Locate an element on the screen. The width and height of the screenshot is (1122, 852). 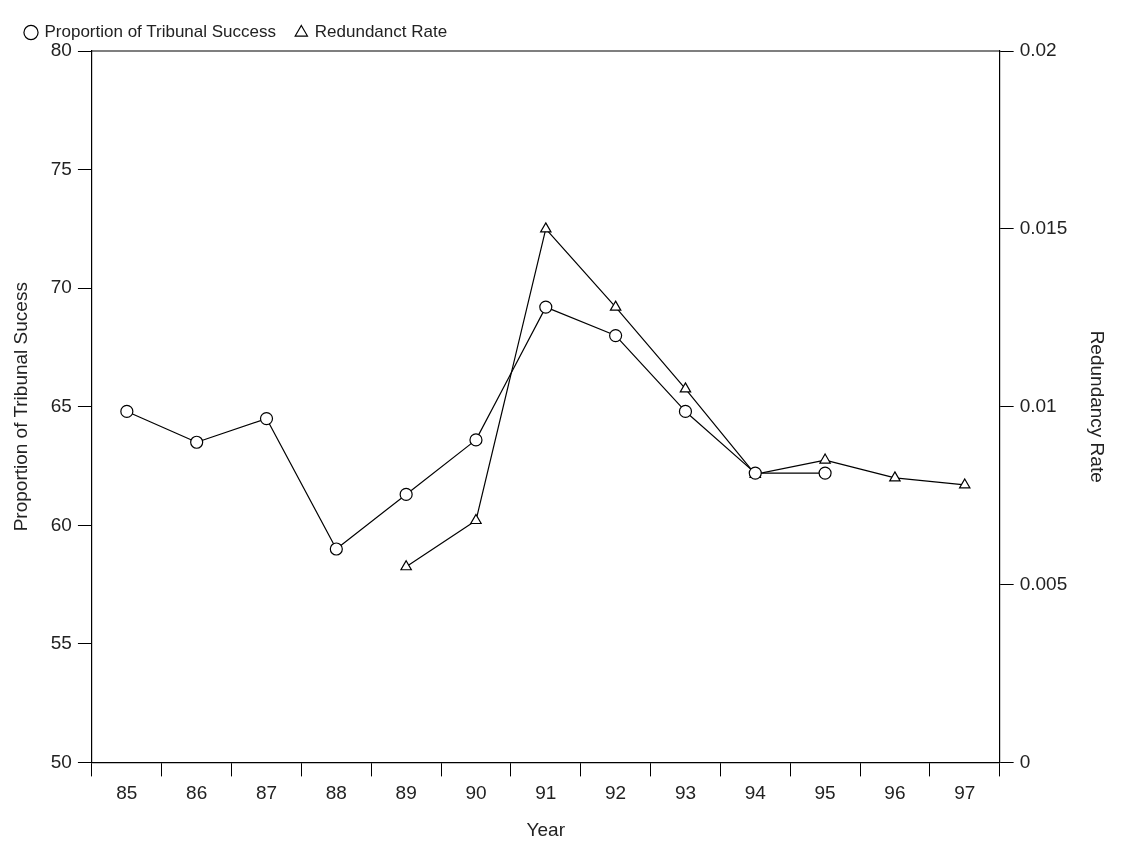
x-tick-label: 85 is located at coordinates (127, 793).